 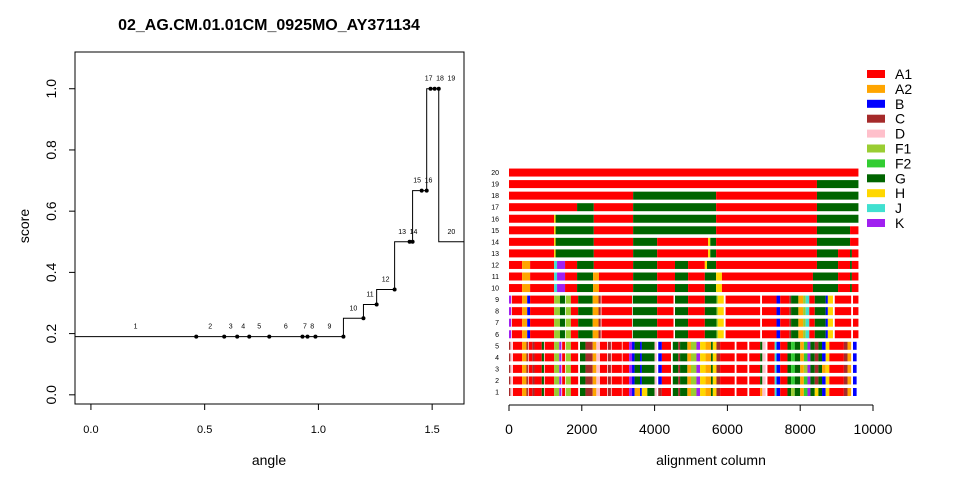 I want to click on legend-swatch-G, so click(x=876, y=178).